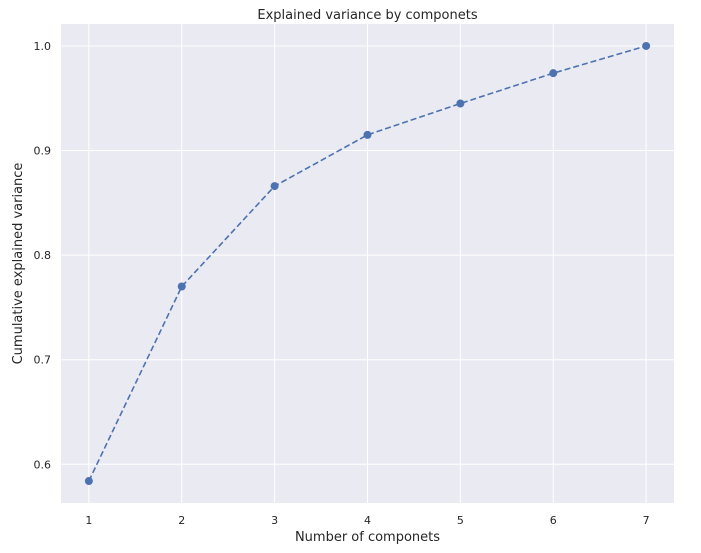 The image size is (701, 553). Describe the element at coordinates (646, 520) in the screenshot. I see `x-tick-label: 7` at that location.